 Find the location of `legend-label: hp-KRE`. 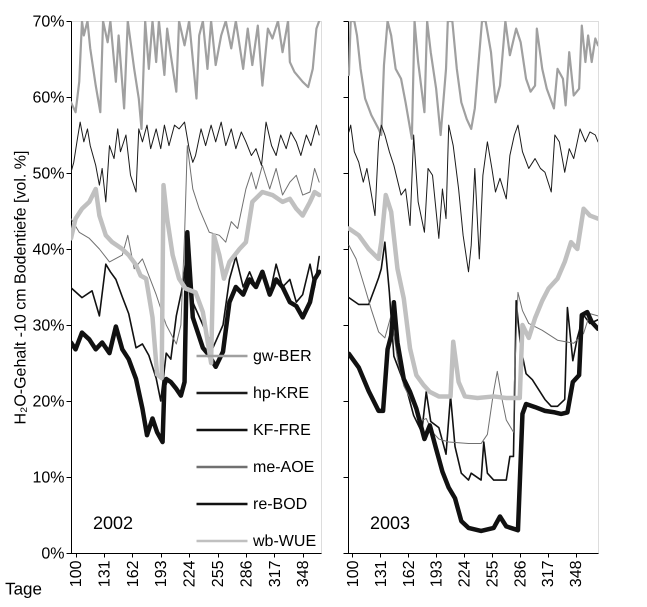

legend-label: hp-KRE is located at coordinates (281, 393).